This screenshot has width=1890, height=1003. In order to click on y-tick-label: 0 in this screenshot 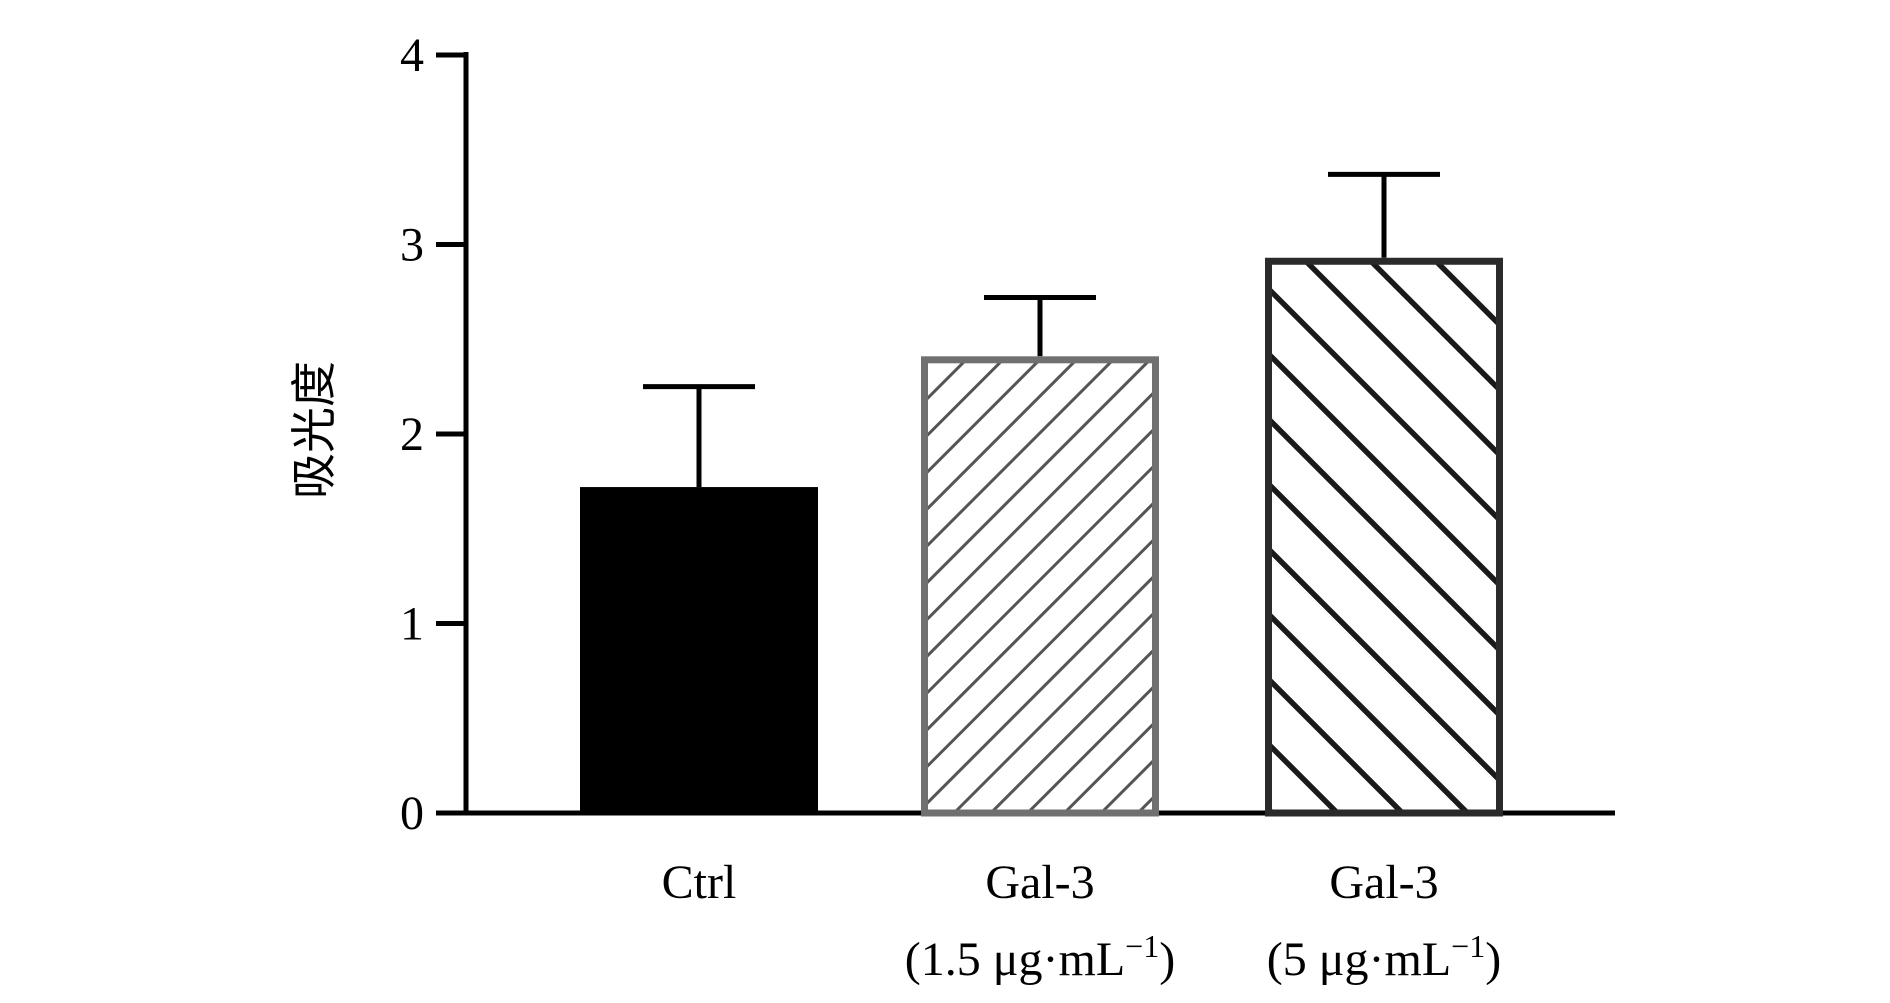, I will do `click(412, 813)`.